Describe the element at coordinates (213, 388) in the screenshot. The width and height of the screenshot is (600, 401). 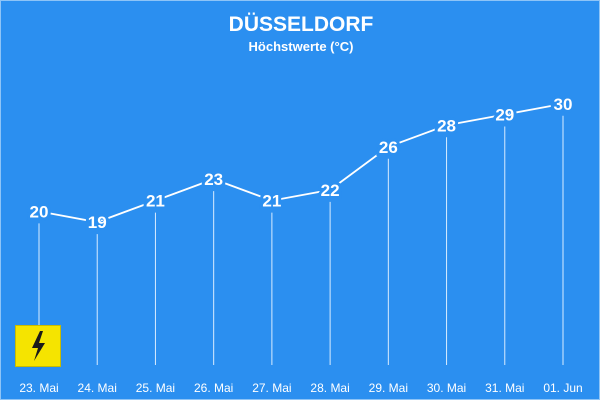
I see `x-tick-label: 26. Mai` at that location.